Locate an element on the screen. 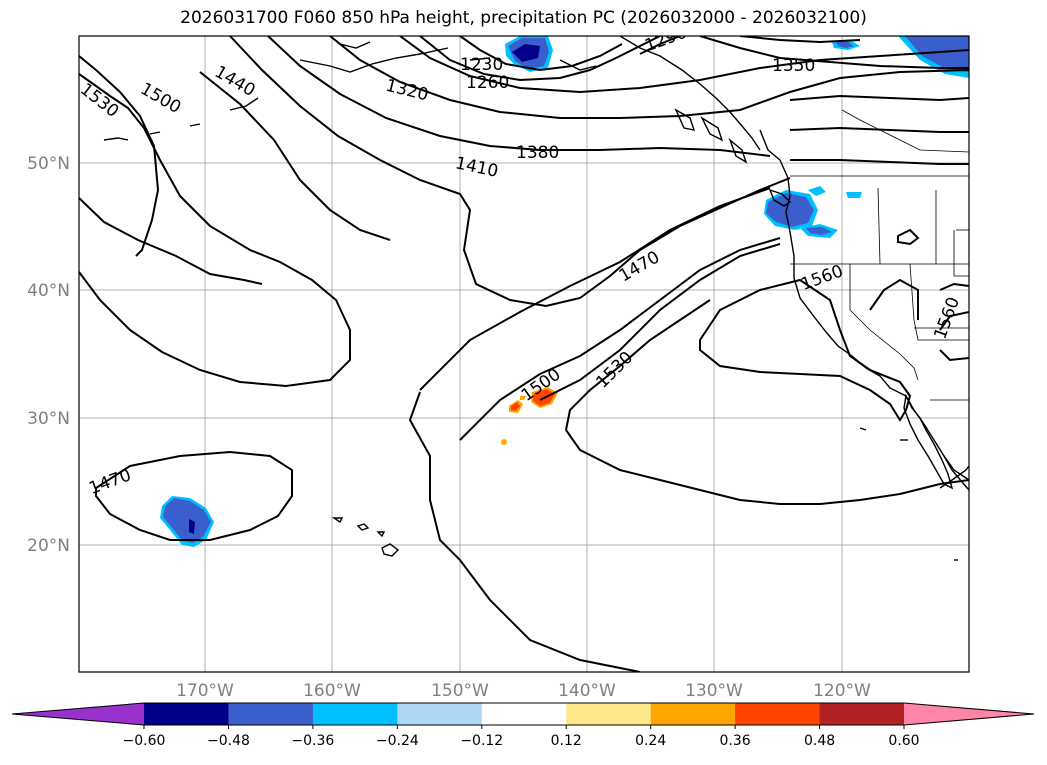 This screenshot has height=765, width=1047. contour-label: 1260 is located at coordinates (487, 83).